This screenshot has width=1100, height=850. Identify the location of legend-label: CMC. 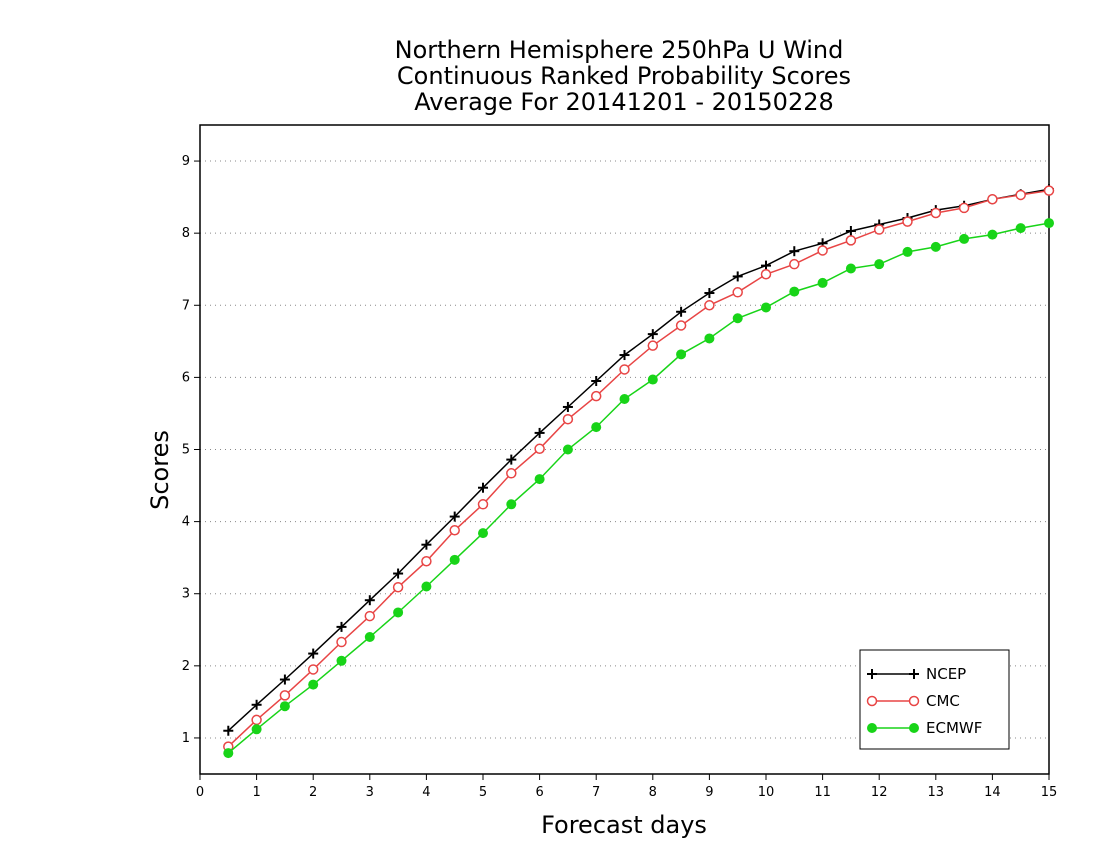
(943, 701).